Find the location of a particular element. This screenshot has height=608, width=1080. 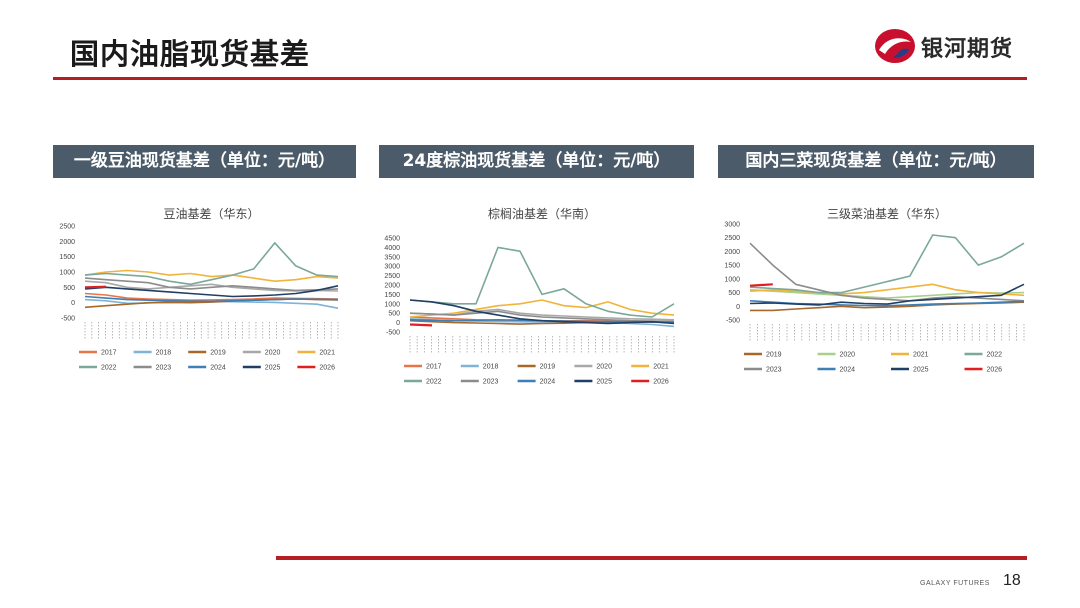

footer-rule is located at coordinates (651, 558).